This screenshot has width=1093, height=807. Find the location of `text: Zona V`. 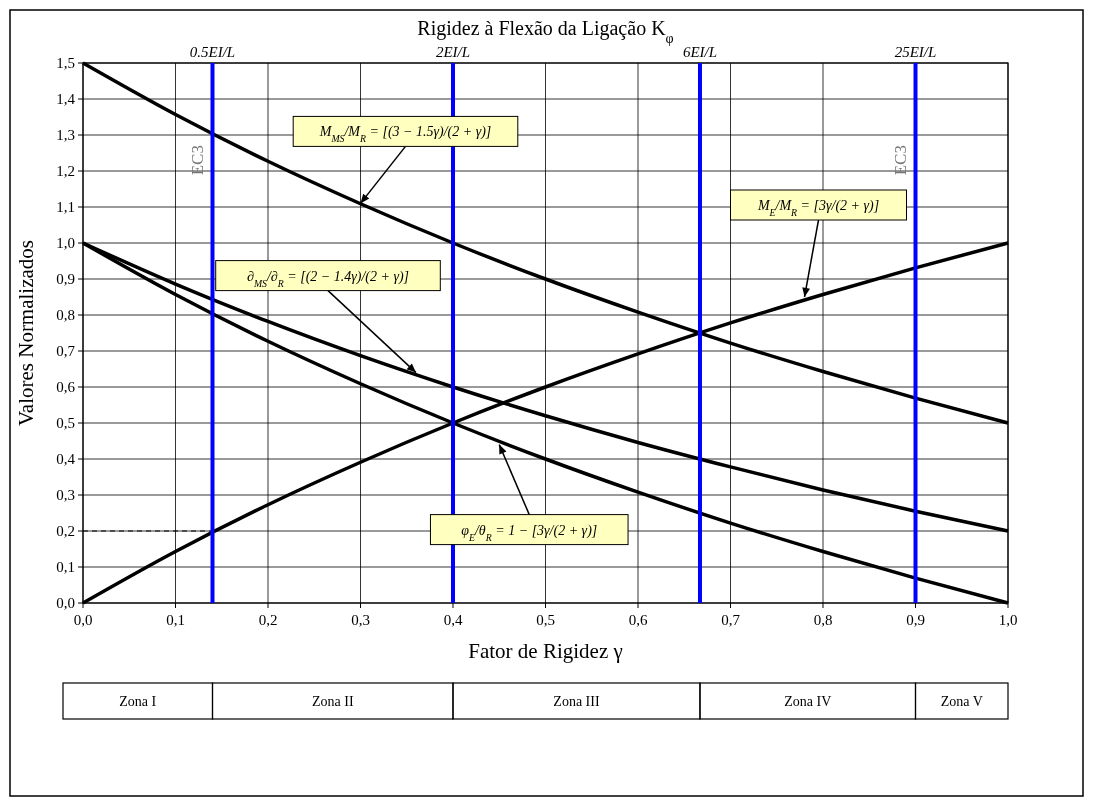

text: Zona V is located at coordinates (961, 701).